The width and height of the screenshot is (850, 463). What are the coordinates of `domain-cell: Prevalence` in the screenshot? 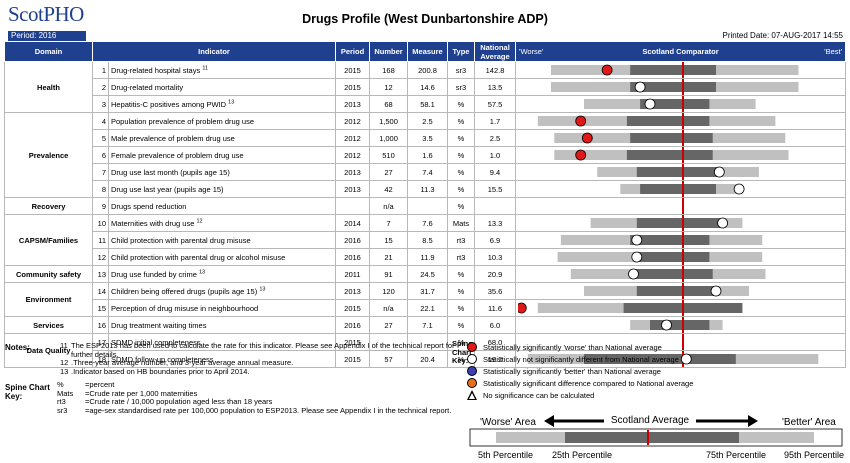 It's located at (48, 155).